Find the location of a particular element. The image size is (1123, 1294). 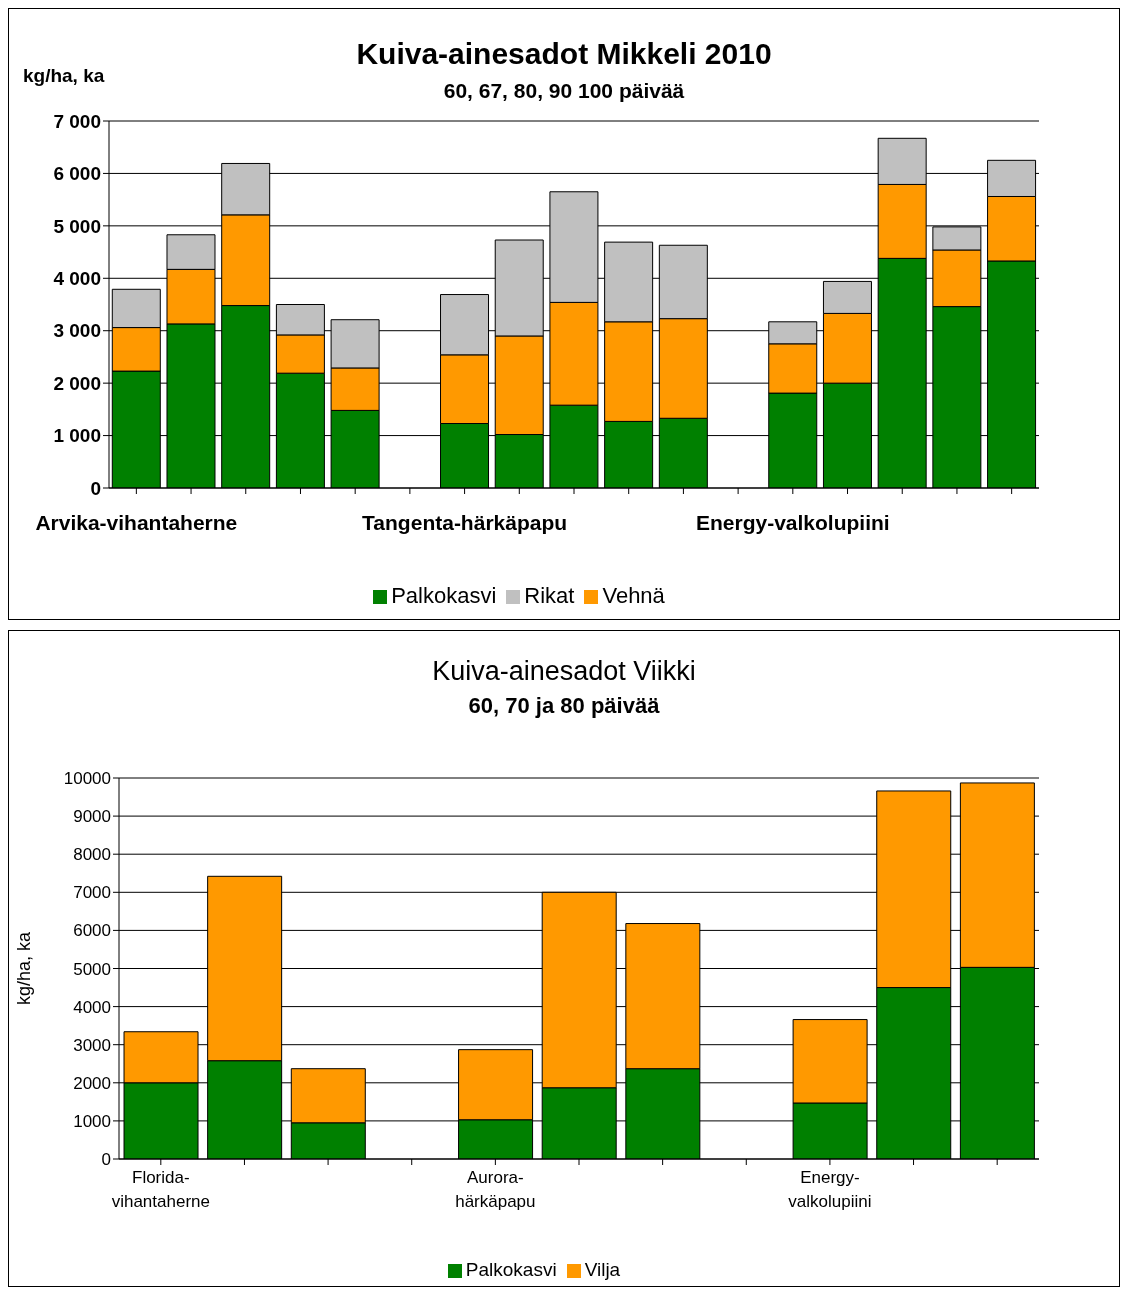

y-tick-label: 5 000 is located at coordinates (77, 226).